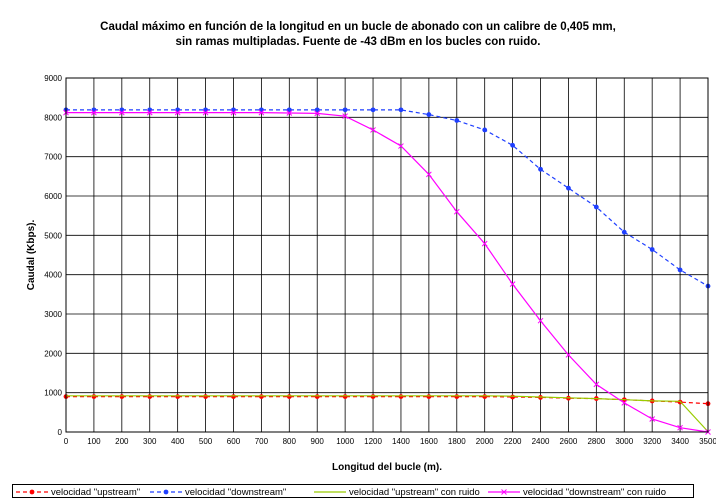  I want to click on legend-entry: velocidad "downstream" con ruido, so click(576, 491).